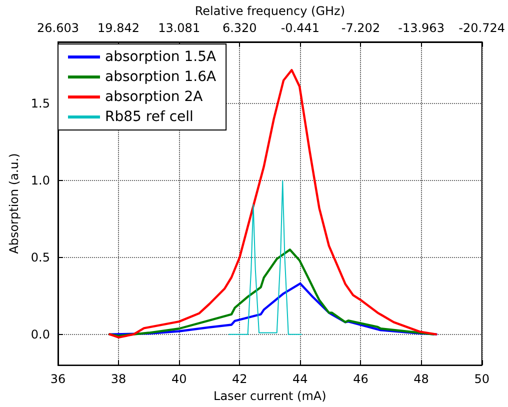 This screenshot has width=508, height=407. What do you see at coordinates (40, 257) in the screenshot?
I see `y-tick-label: 0.5` at bounding box center [40, 257].